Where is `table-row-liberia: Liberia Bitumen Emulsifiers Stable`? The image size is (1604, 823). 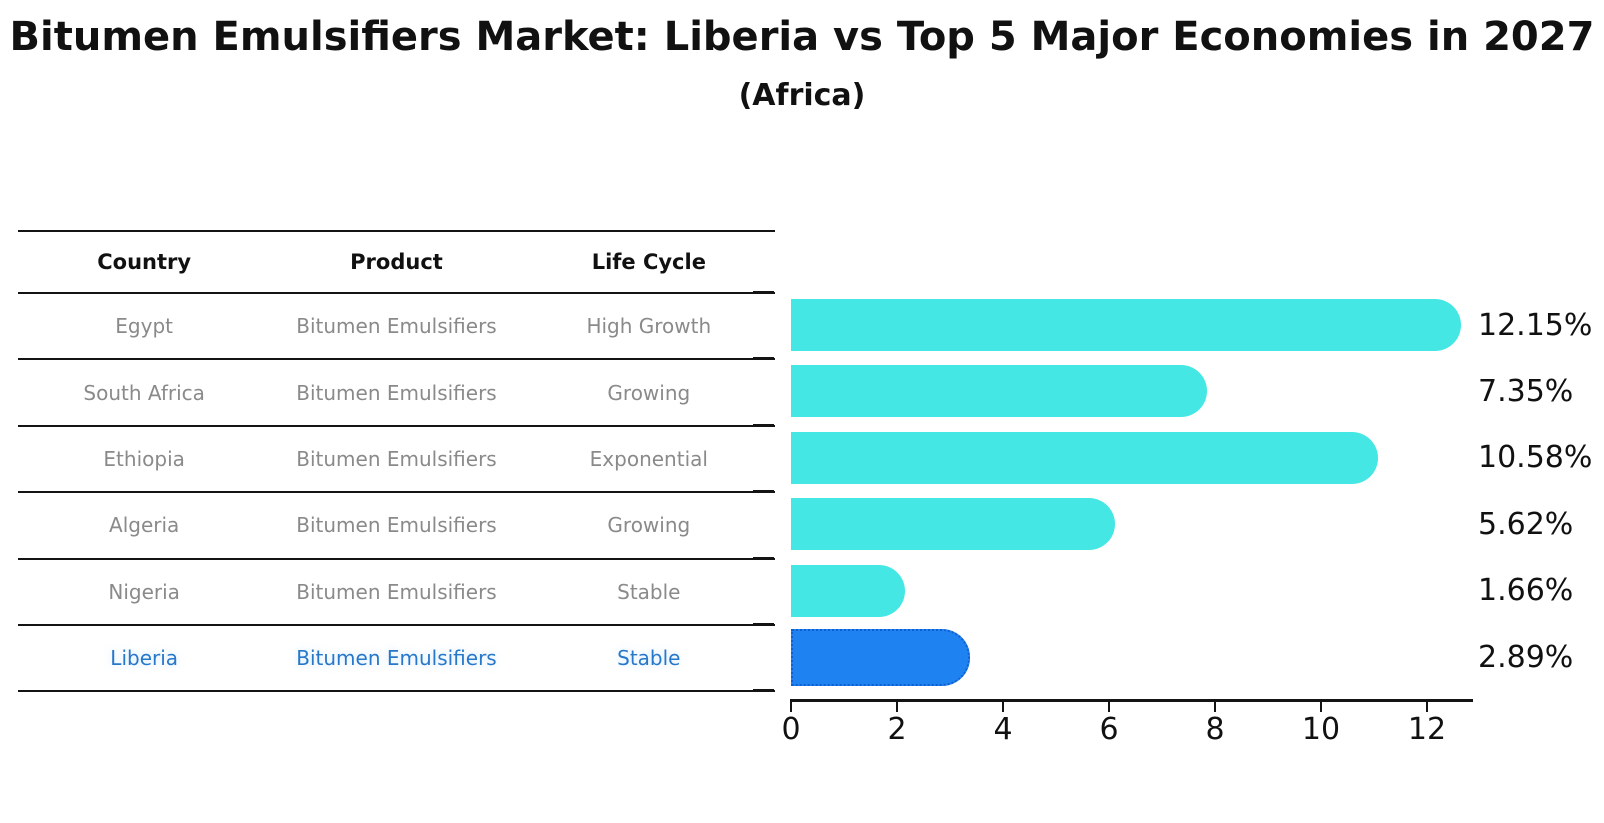
table-row-liberia: Liberia Bitumen Emulsifiers Stable is located at coordinates (396, 659).